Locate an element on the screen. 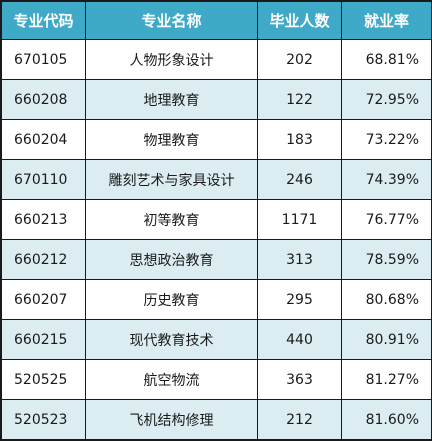  cell-graduate-count: 122 is located at coordinates (299, 99).